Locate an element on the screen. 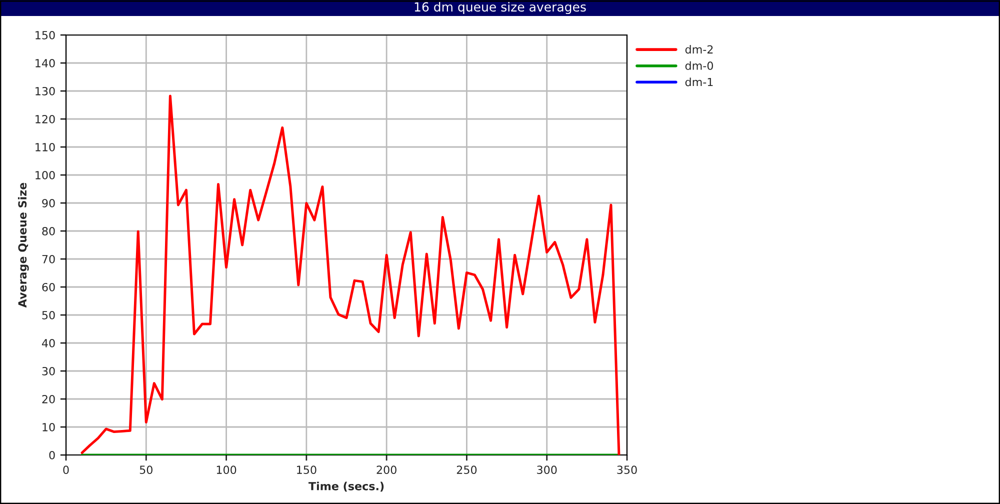 This screenshot has width=1000, height=504. x-tick-label: 300 is located at coordinates (547, 470).